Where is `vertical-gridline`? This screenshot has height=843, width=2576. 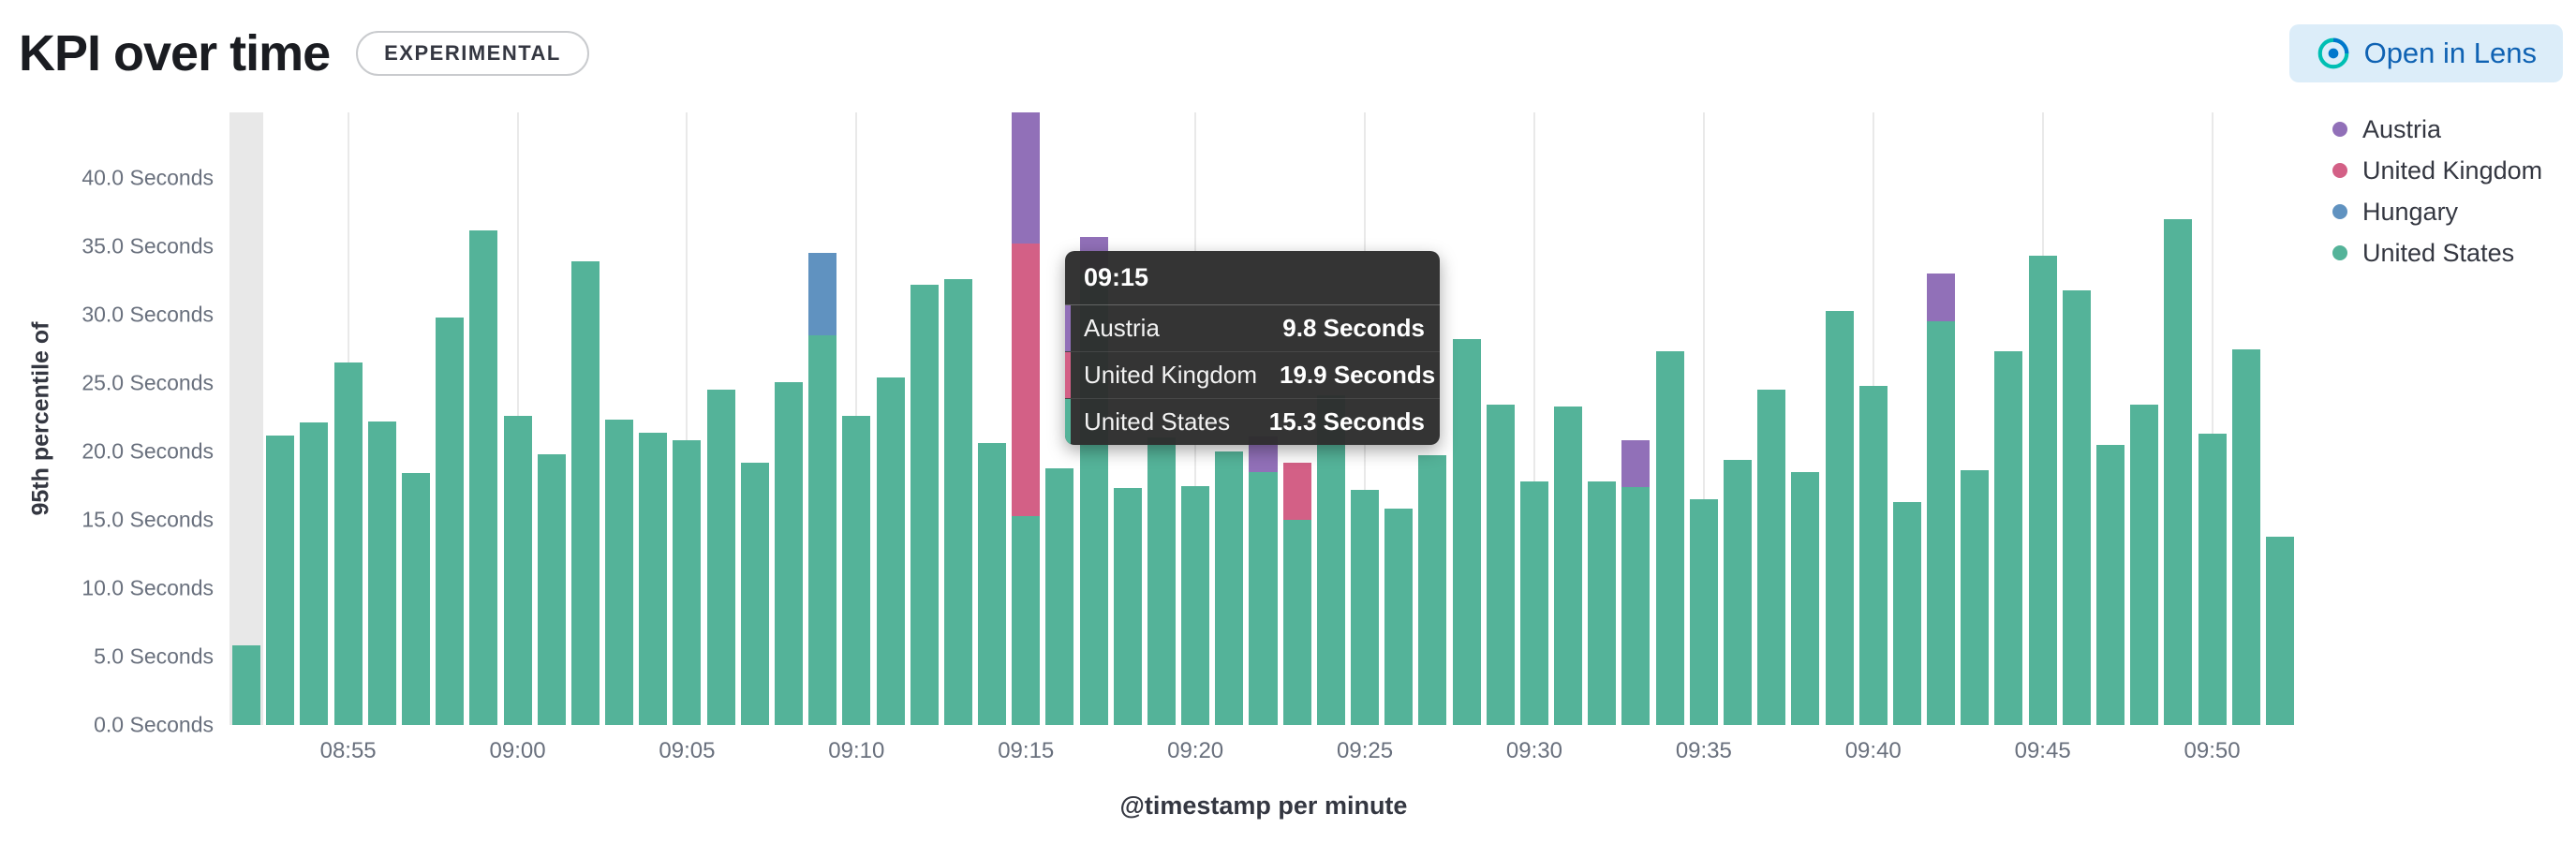 vertical-gridline is located at coordinates (1534, 418).